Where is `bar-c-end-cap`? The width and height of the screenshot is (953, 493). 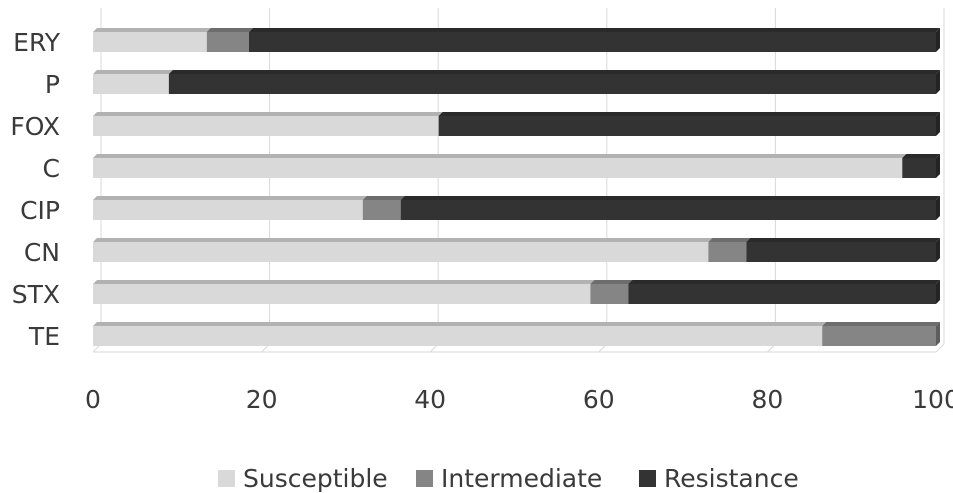
bar-c-end-cap is located at coordinates (938, 166).